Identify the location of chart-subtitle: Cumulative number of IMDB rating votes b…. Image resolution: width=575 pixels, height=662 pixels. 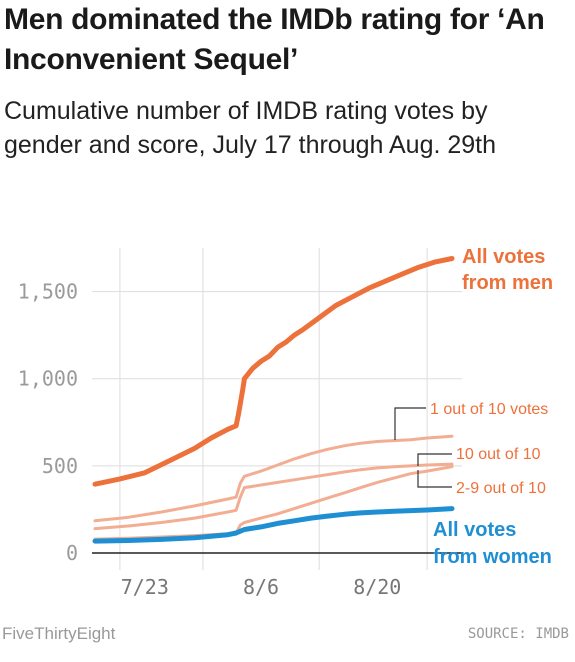
(250, 128).